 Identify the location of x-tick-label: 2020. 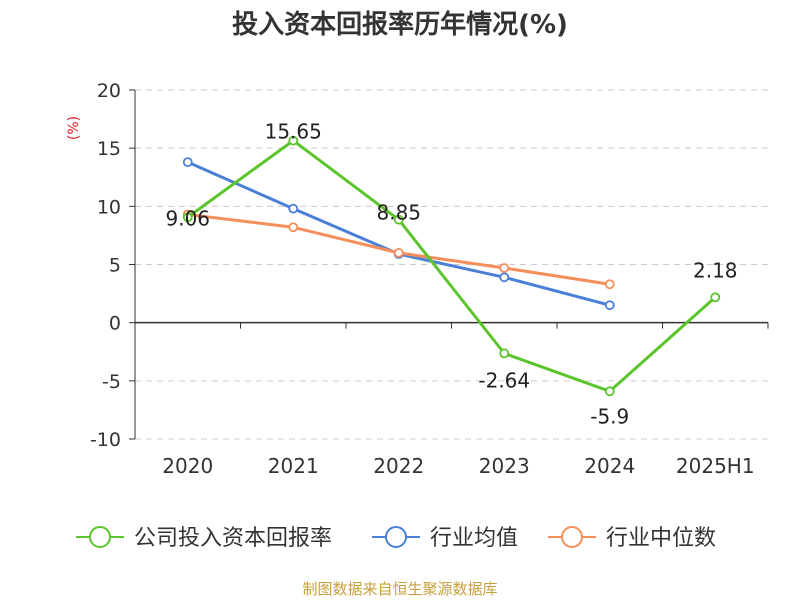
(187, 466).